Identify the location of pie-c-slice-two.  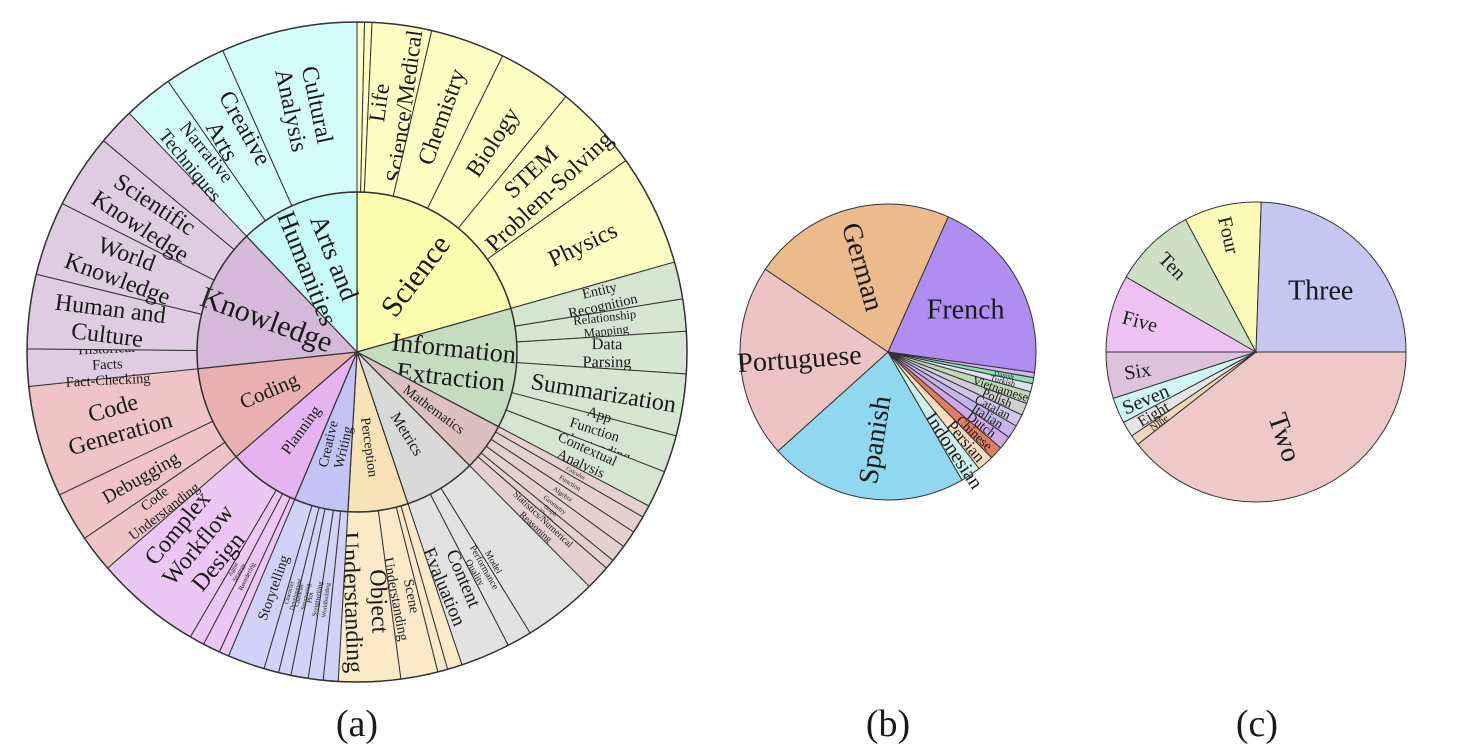
(1272, 427).